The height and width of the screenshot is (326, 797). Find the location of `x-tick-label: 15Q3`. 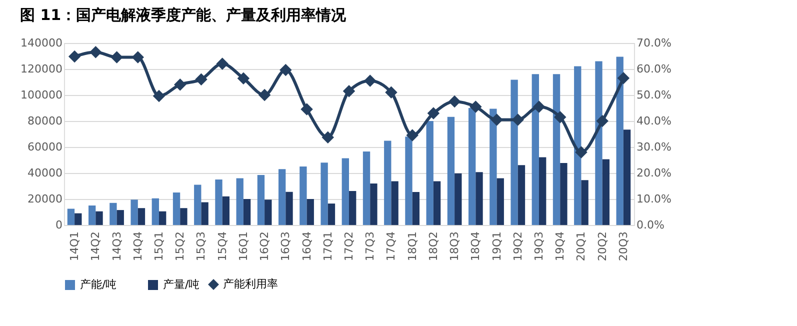

x-tick-label: 15Q3 is located at coordinates (201, 247).